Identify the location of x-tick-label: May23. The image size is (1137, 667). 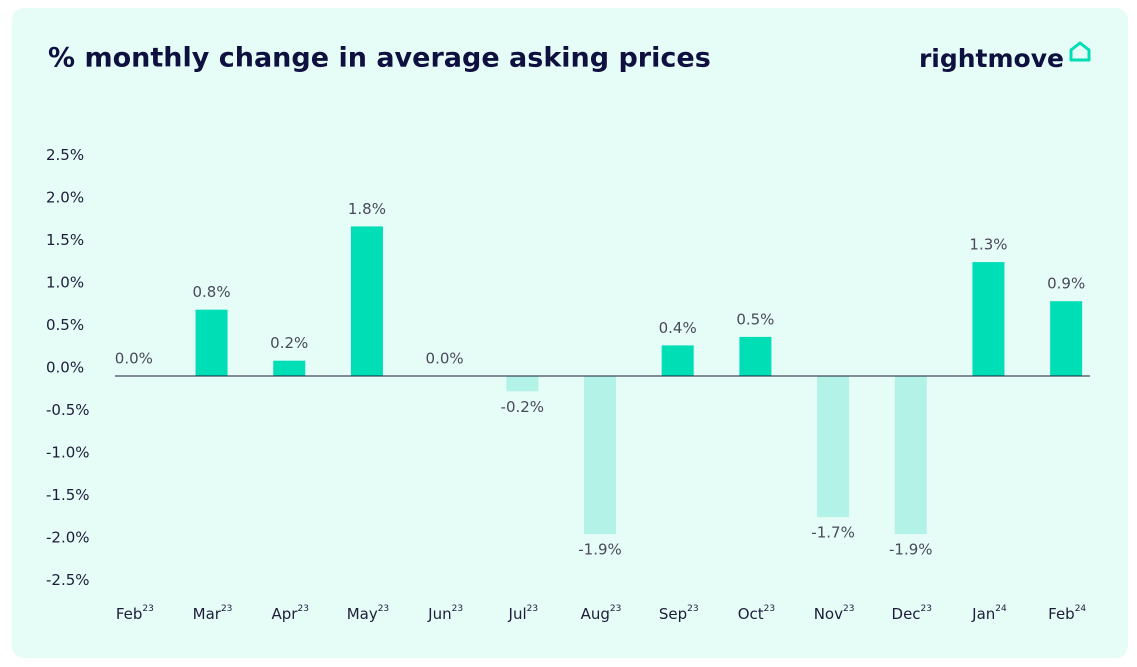
(368, 613).